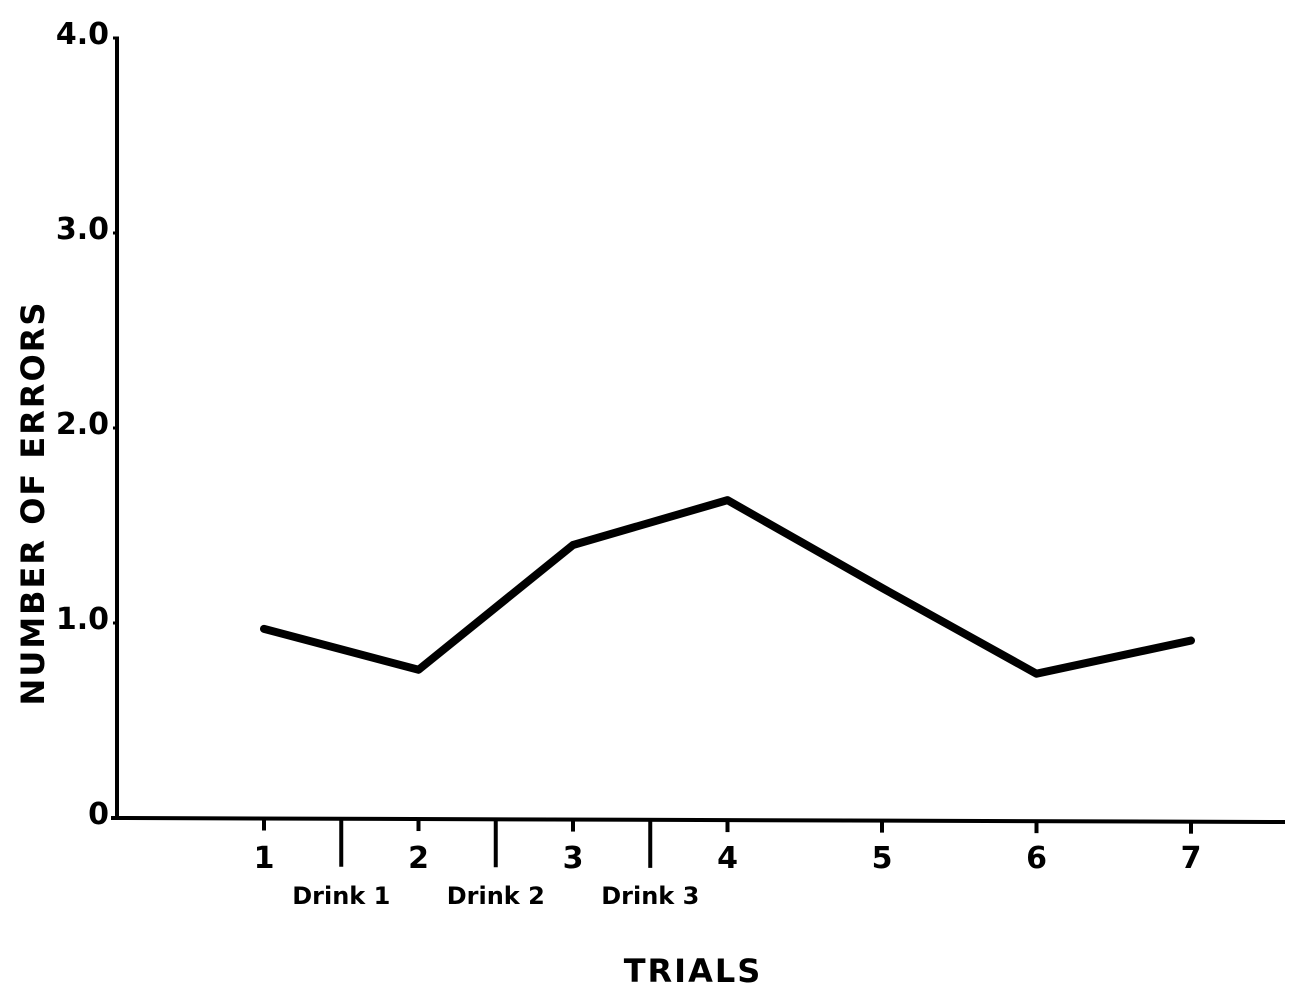  Describe the element at coordinates (33, 503) in the screenshot. I see `y-axis-title: NUMBER OF ERRORS` at that location.